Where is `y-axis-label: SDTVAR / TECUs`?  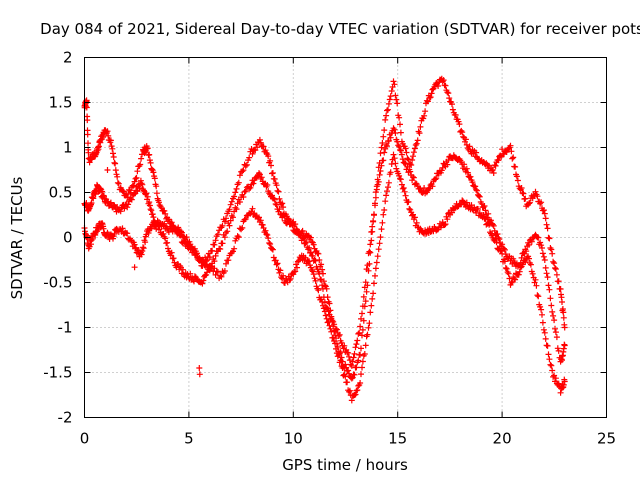 y-axis-label: SDTVAR / TECUs is located at coordinates (17, 237).